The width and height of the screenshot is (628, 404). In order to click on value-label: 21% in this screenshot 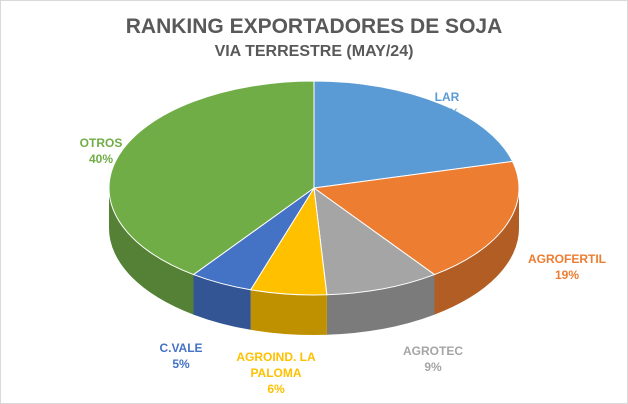, I will do `click(447, 113)`.